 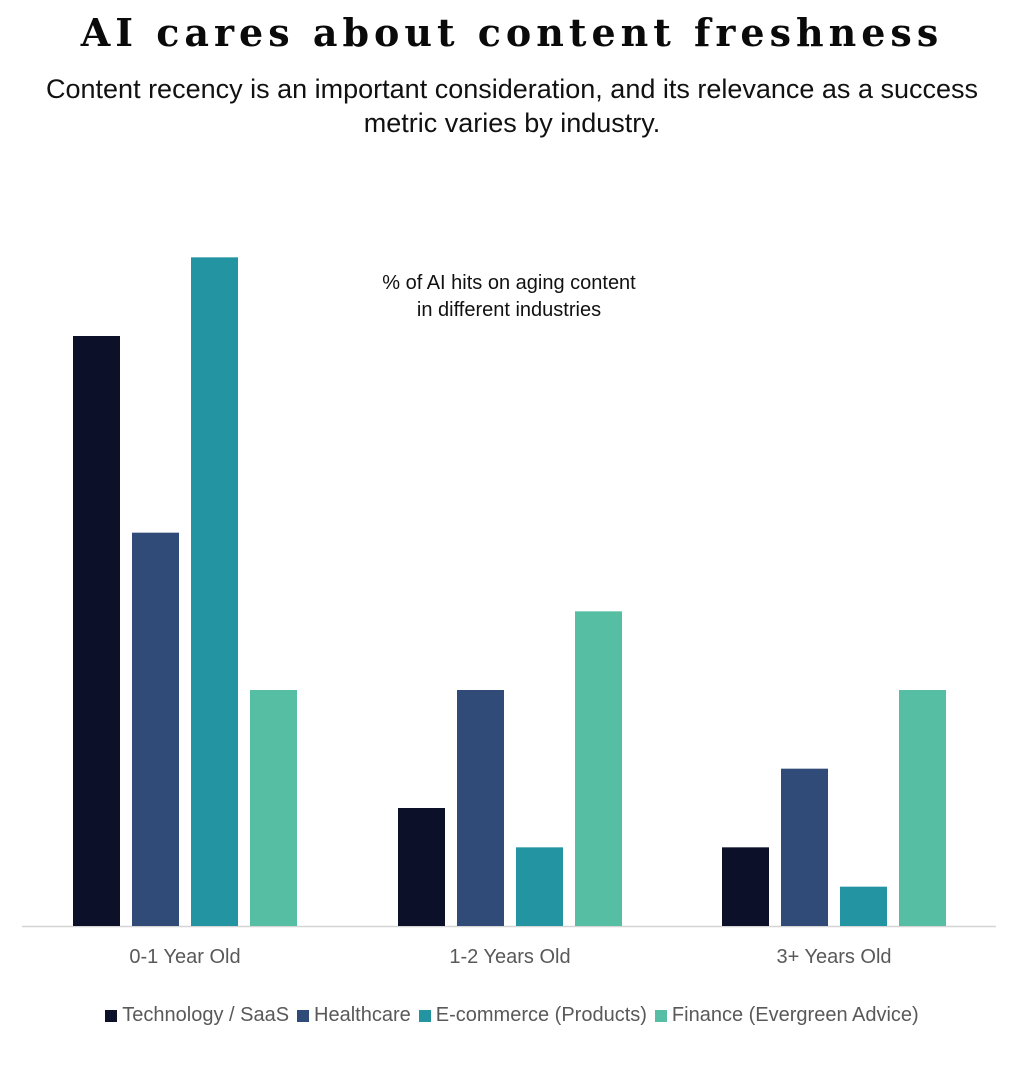 What do you see at coordinates (795, 1015) in the screenshot?
I see `legend-label: Finance (Evergreen Advice)` at bounding box center [795, 1015].